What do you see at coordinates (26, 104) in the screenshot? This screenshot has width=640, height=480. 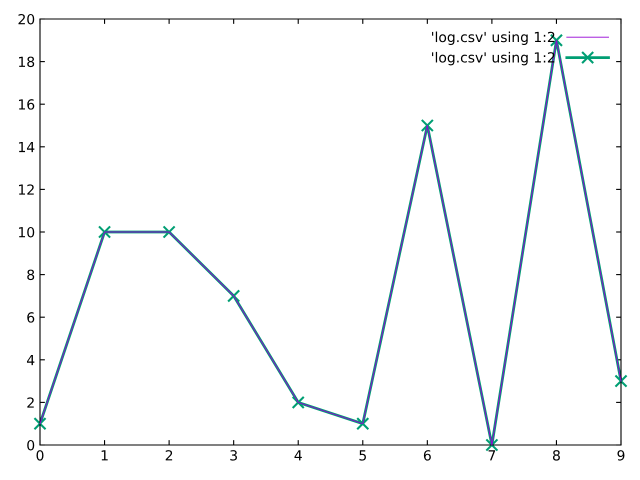 I see `y-tick-label: 16` at bounding box center [26, 104].